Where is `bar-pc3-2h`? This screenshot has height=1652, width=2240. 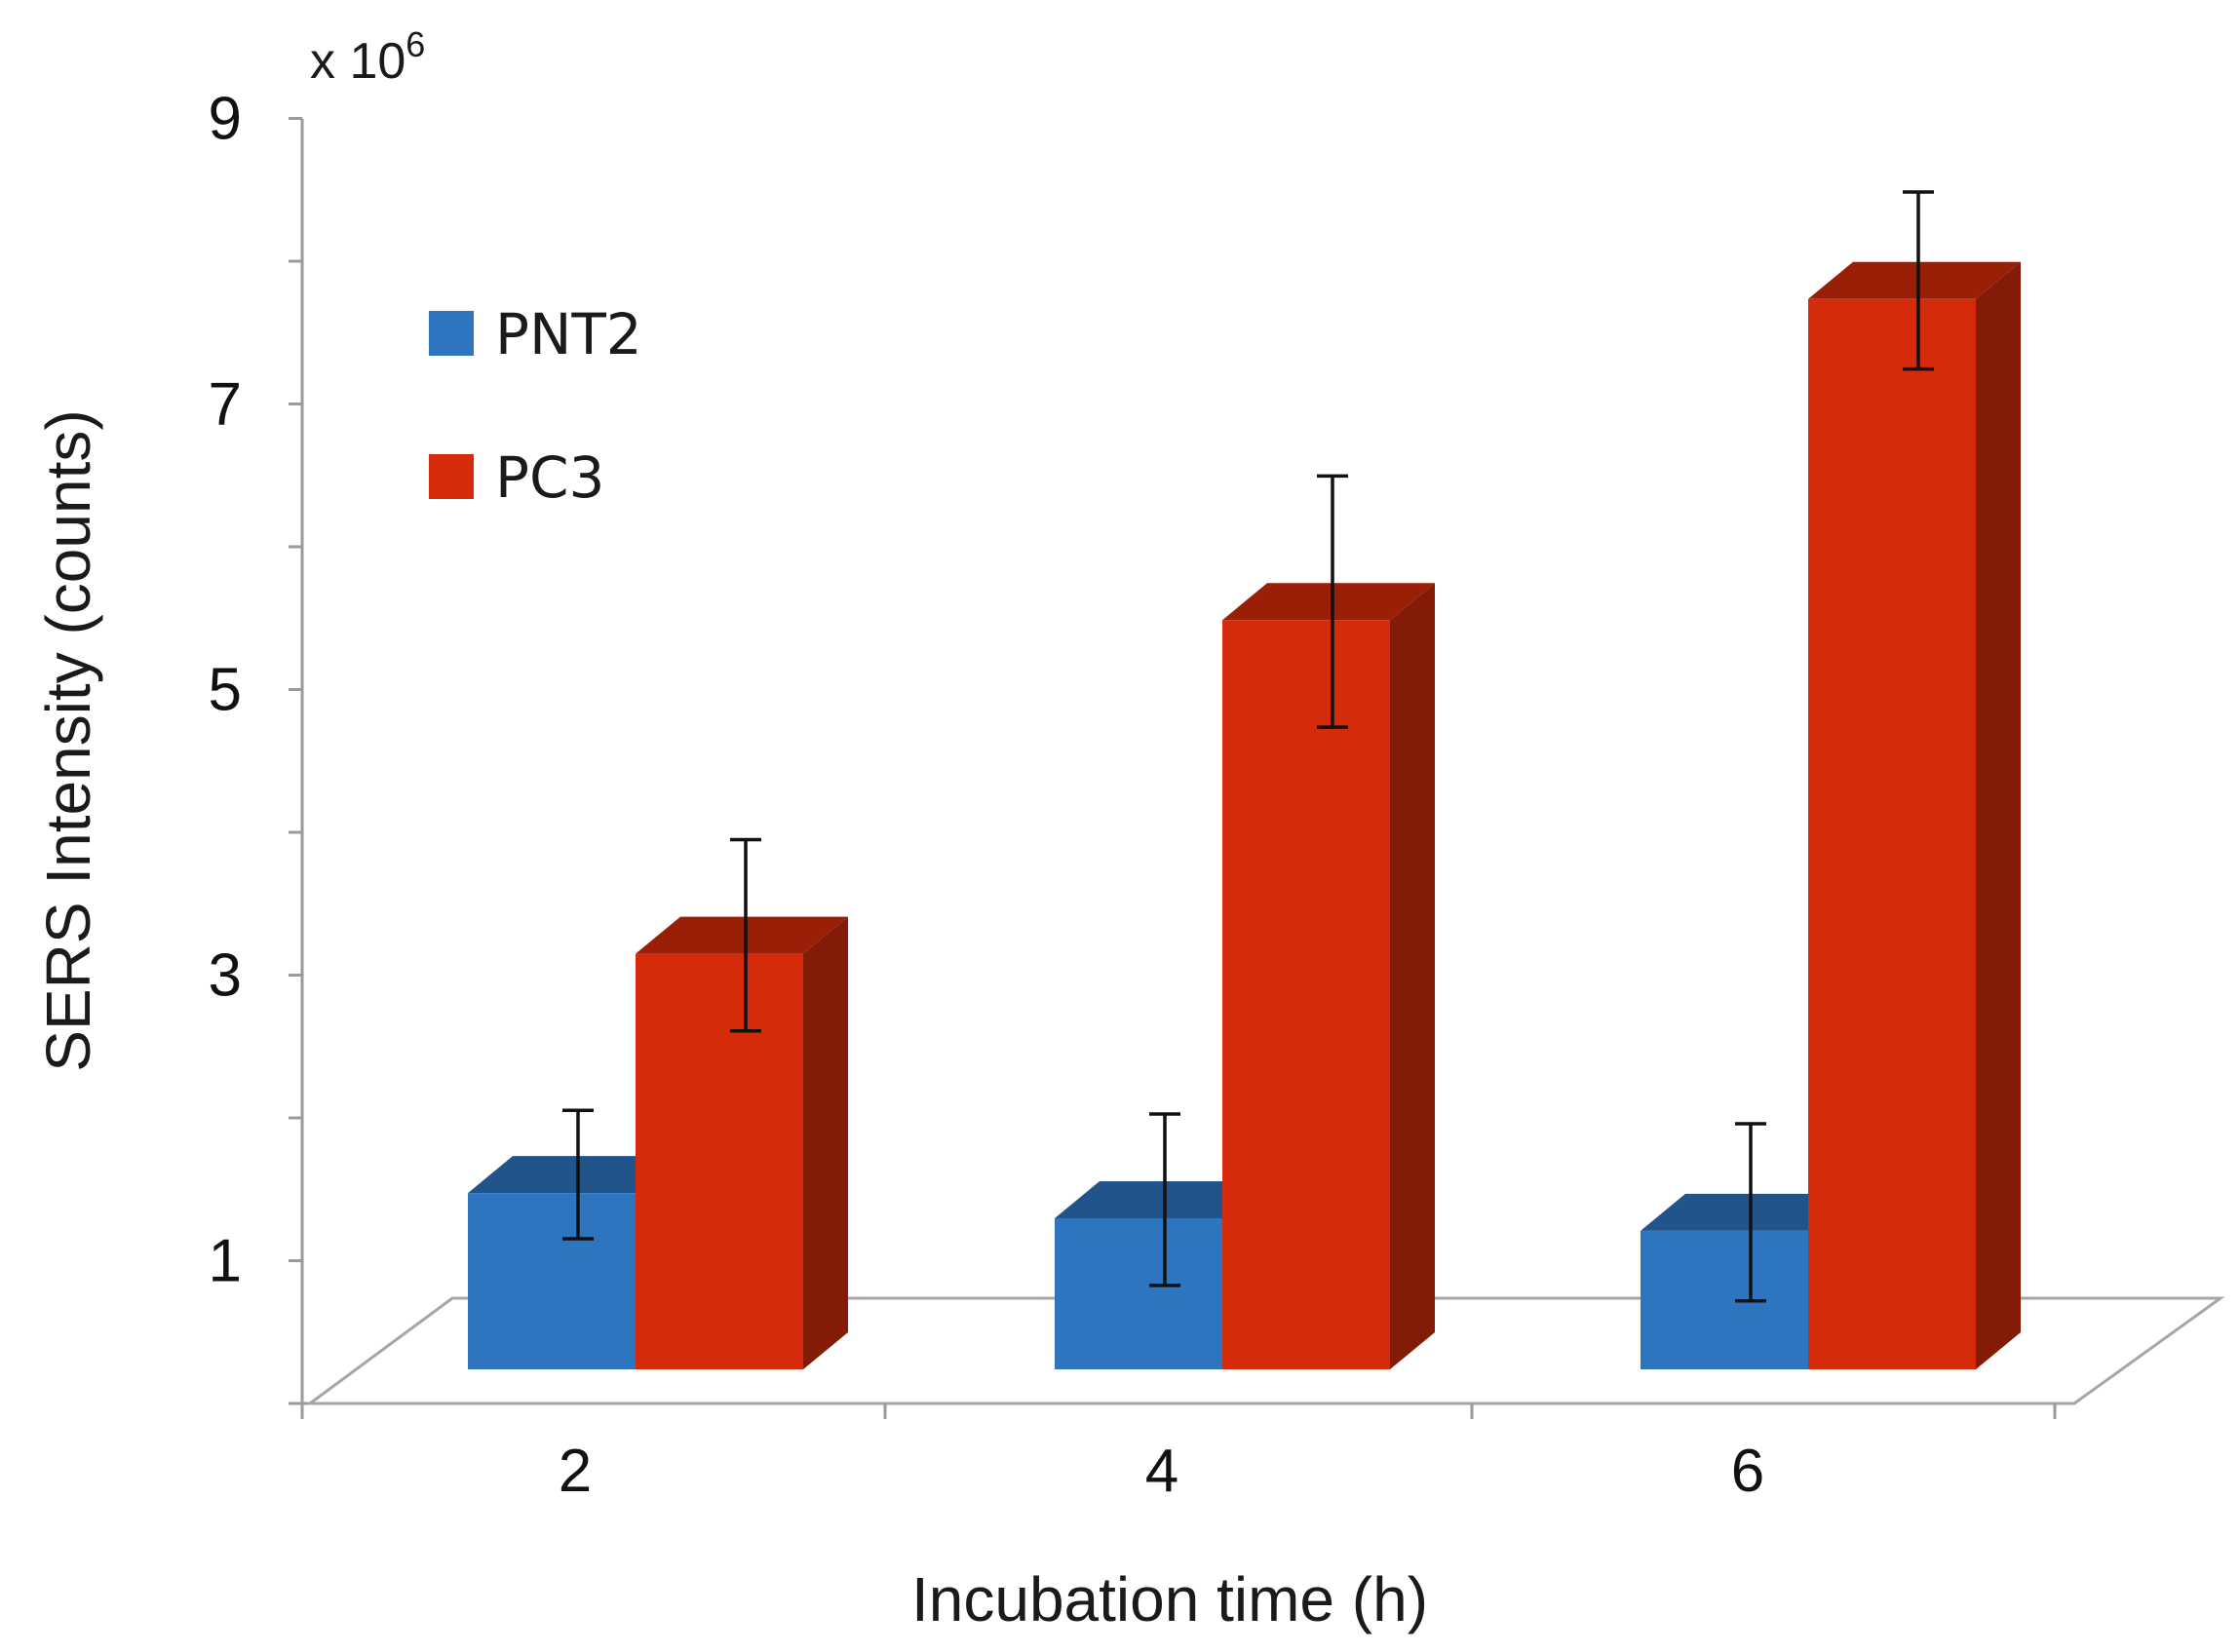 bar-pc3-2h is located at coordinates (742, 1142).